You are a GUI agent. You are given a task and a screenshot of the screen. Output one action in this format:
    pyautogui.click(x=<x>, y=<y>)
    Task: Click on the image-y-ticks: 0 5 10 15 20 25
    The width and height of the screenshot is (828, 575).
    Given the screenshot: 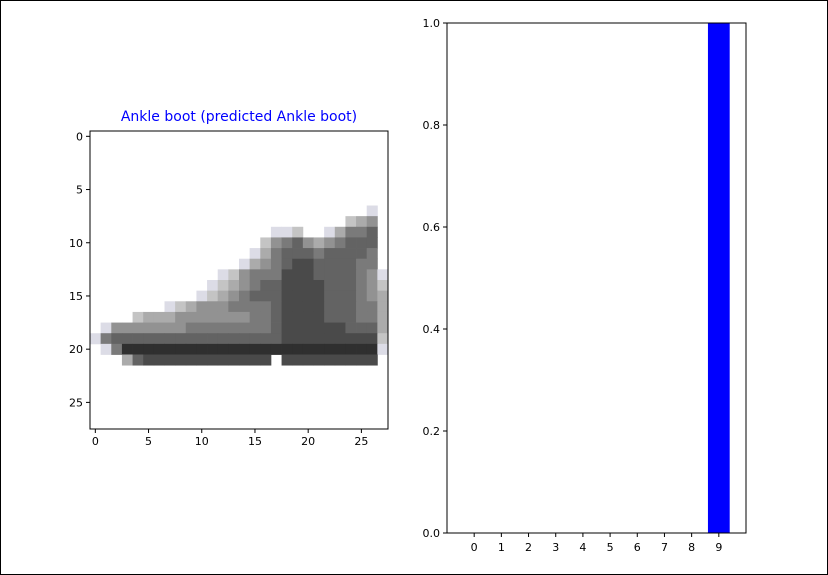 What is the action you would take?
    pyautogui.click(x=79, y=269)
    